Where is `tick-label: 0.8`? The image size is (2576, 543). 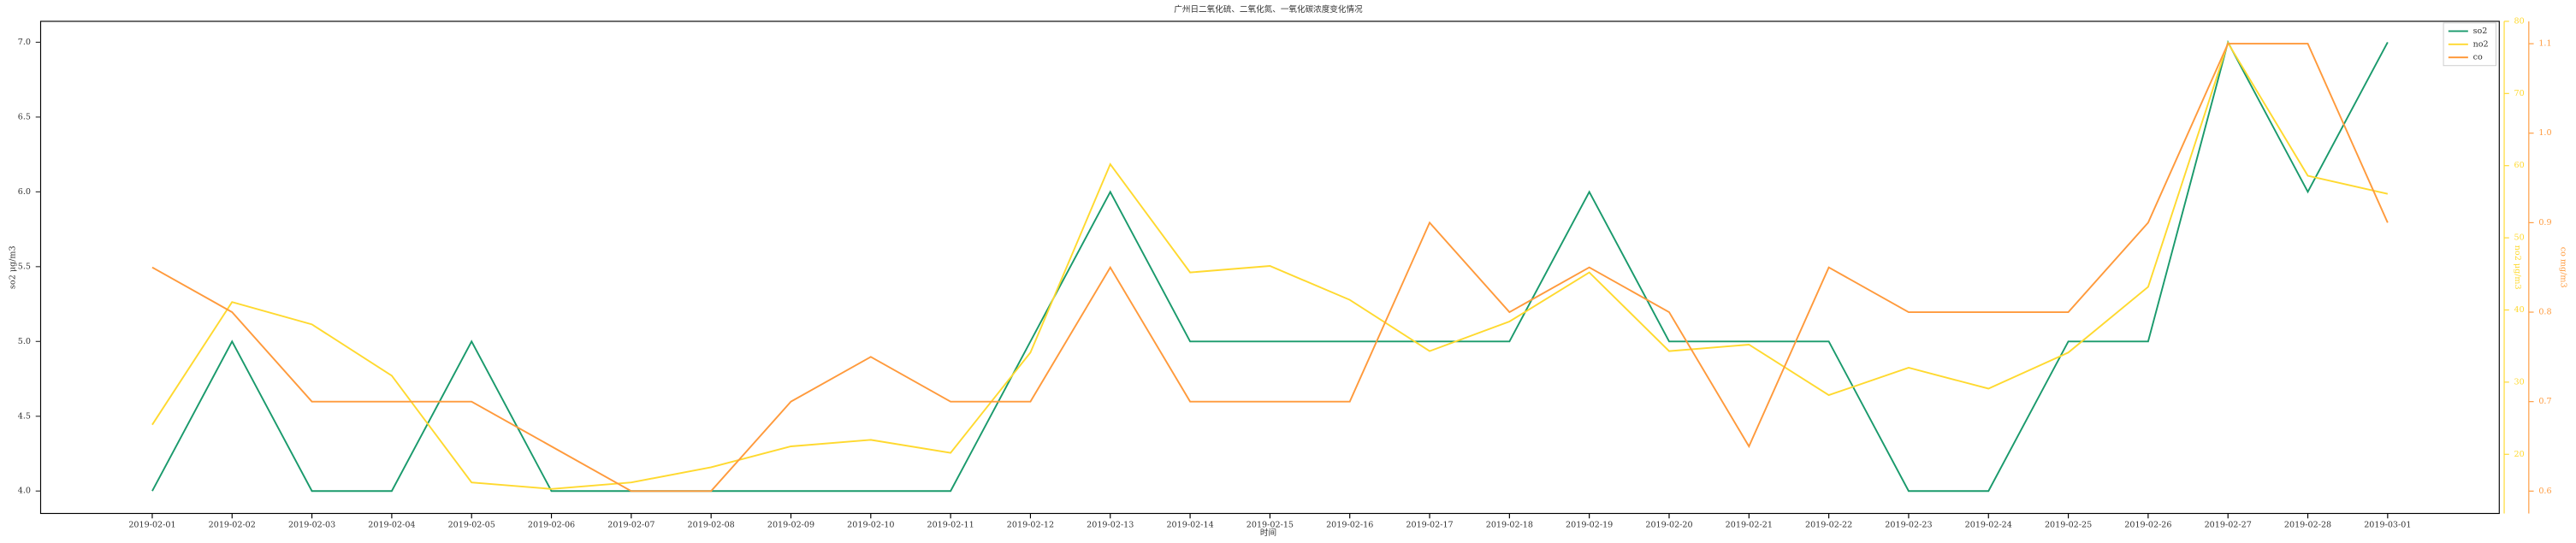 tick-label: 0.8 is located at coordinates (2544, 312).